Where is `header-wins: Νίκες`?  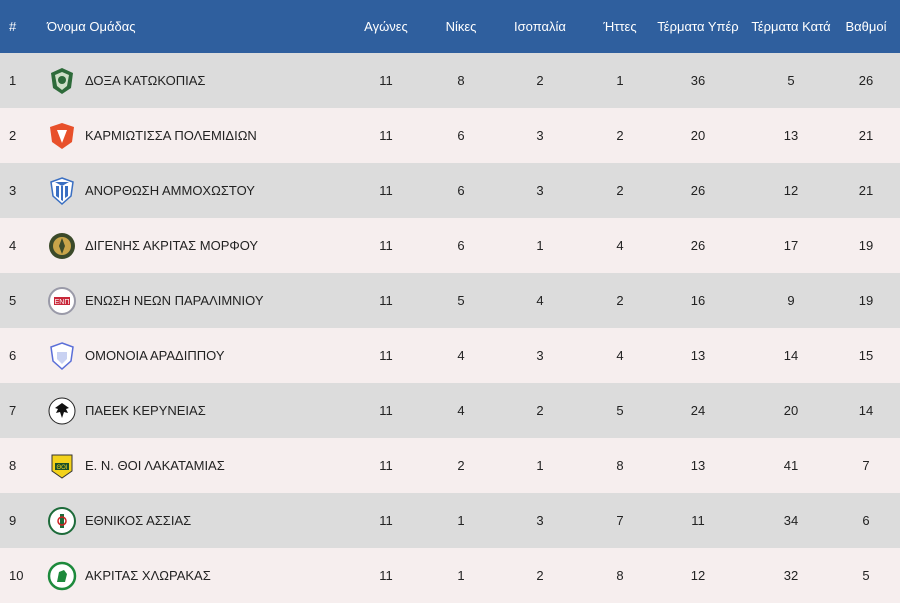
header-wins: Νίκες is located at coordinates (461, 26).